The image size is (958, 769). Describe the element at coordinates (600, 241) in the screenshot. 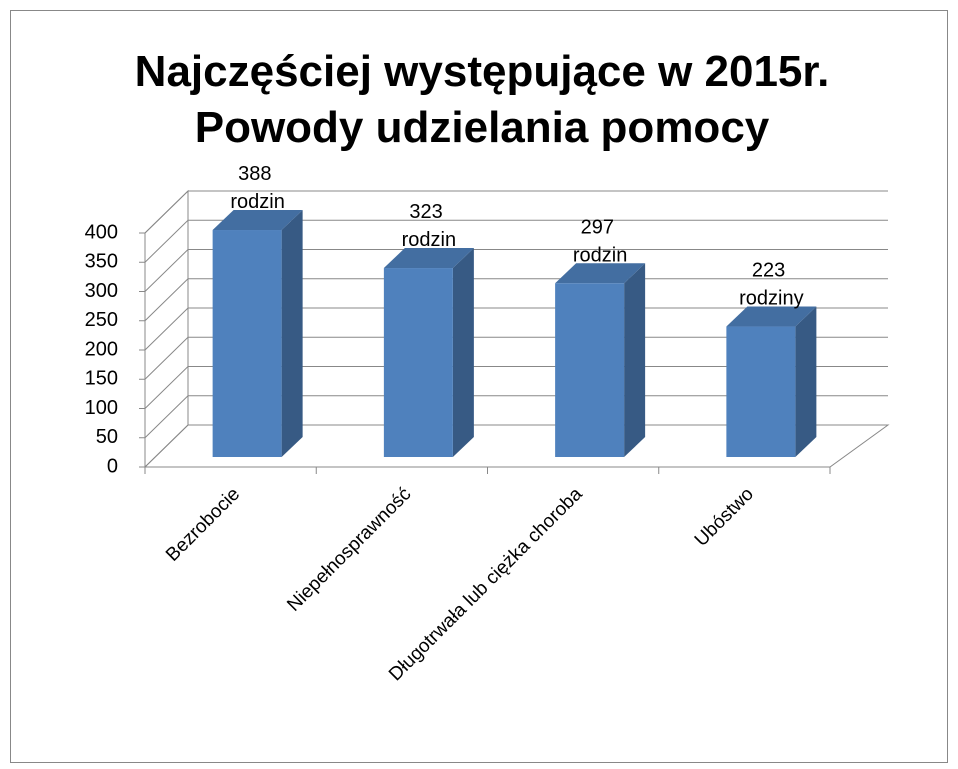

I see `data-label: 297 rodzin` at that location.